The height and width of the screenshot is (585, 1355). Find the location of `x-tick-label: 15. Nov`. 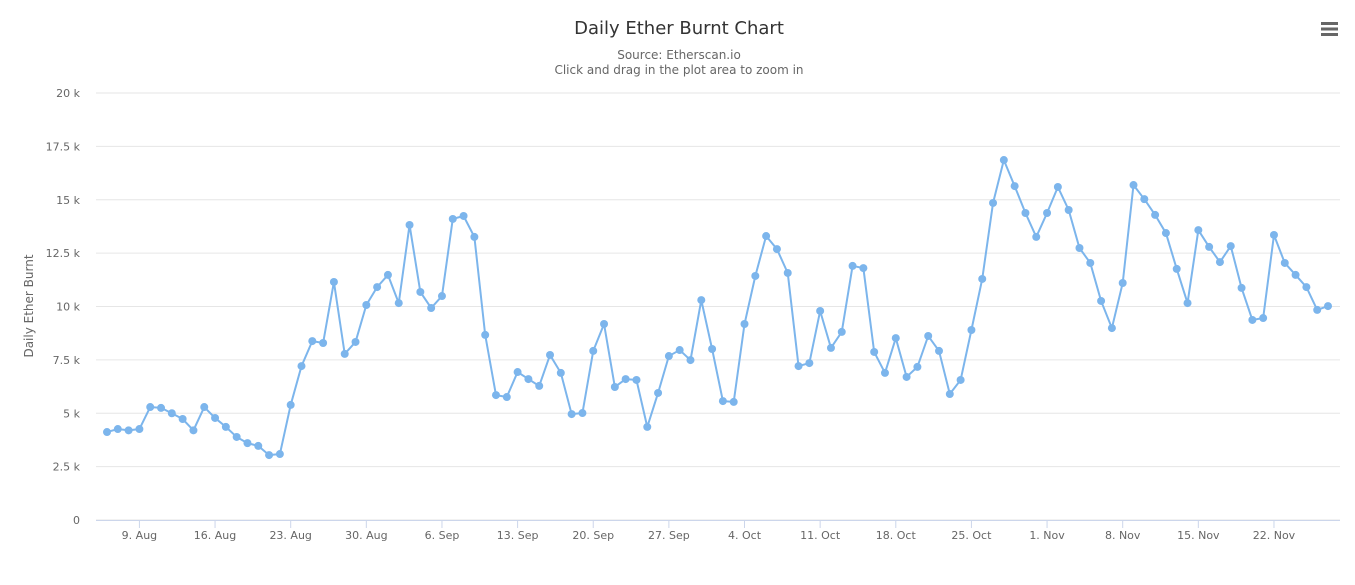

x-tick-label: 15. Nov is located at coordinates (1198, 535).